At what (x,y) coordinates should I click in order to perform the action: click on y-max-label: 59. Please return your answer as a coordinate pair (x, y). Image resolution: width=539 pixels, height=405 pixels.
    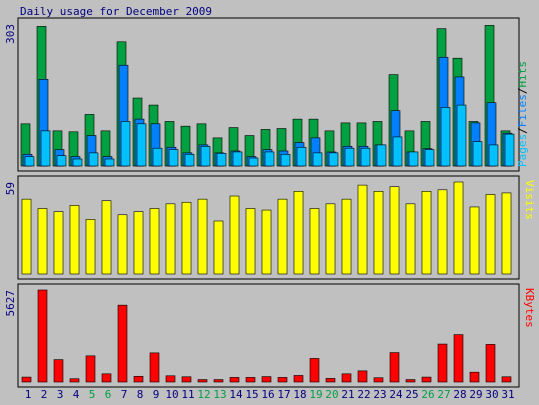
    Looking at the image, I should click on (10, 188).